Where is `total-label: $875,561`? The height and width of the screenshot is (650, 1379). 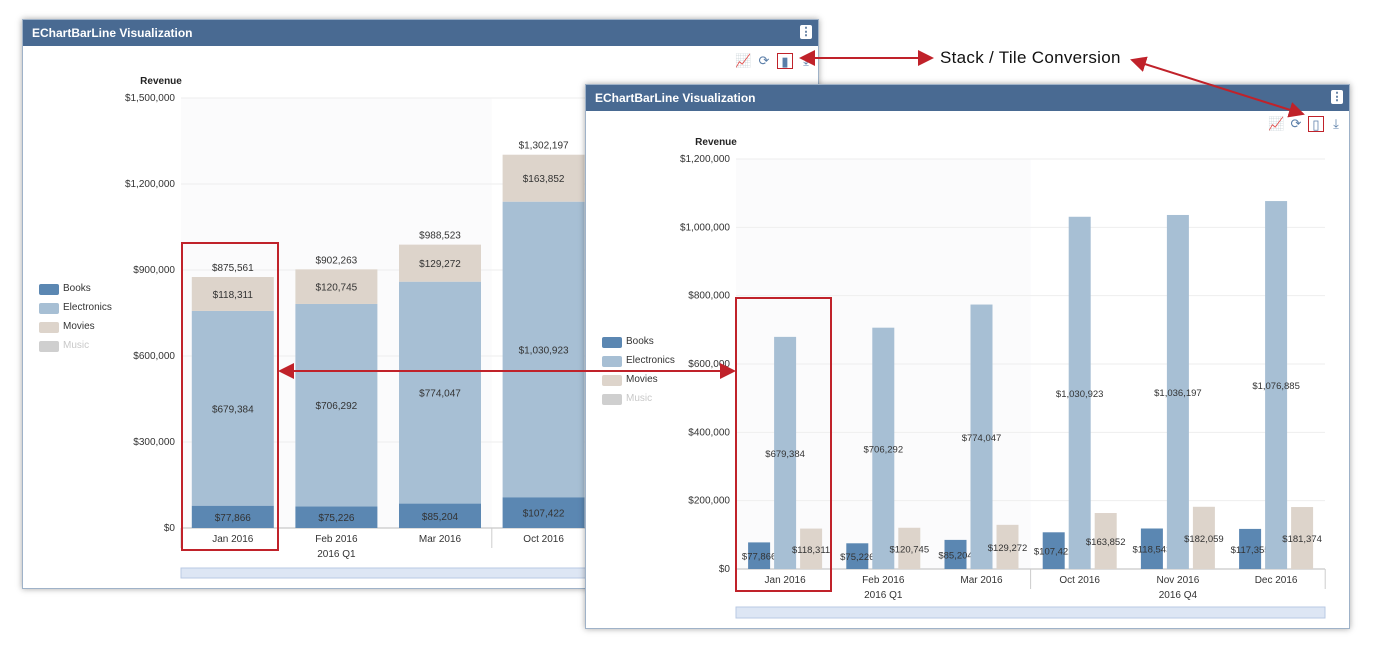
total-label: $875,561 is located at coordinates (233, 268).